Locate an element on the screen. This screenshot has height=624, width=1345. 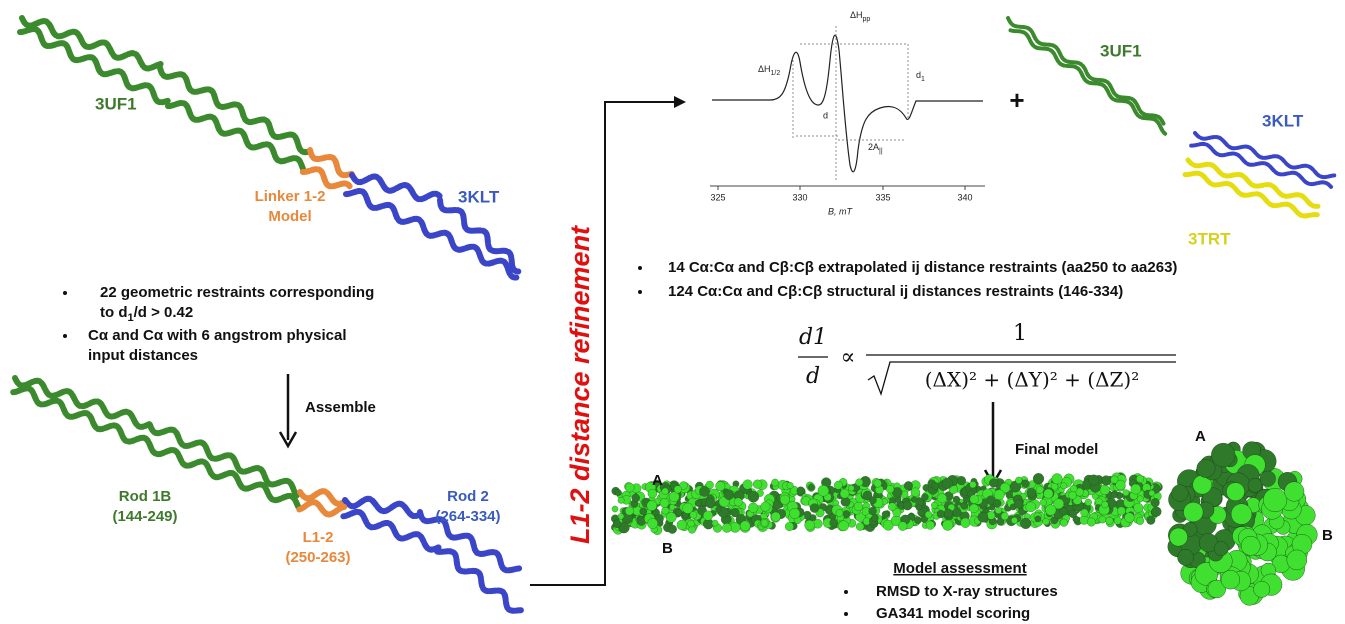
label: Final model is located at coordinates (1056, 449).